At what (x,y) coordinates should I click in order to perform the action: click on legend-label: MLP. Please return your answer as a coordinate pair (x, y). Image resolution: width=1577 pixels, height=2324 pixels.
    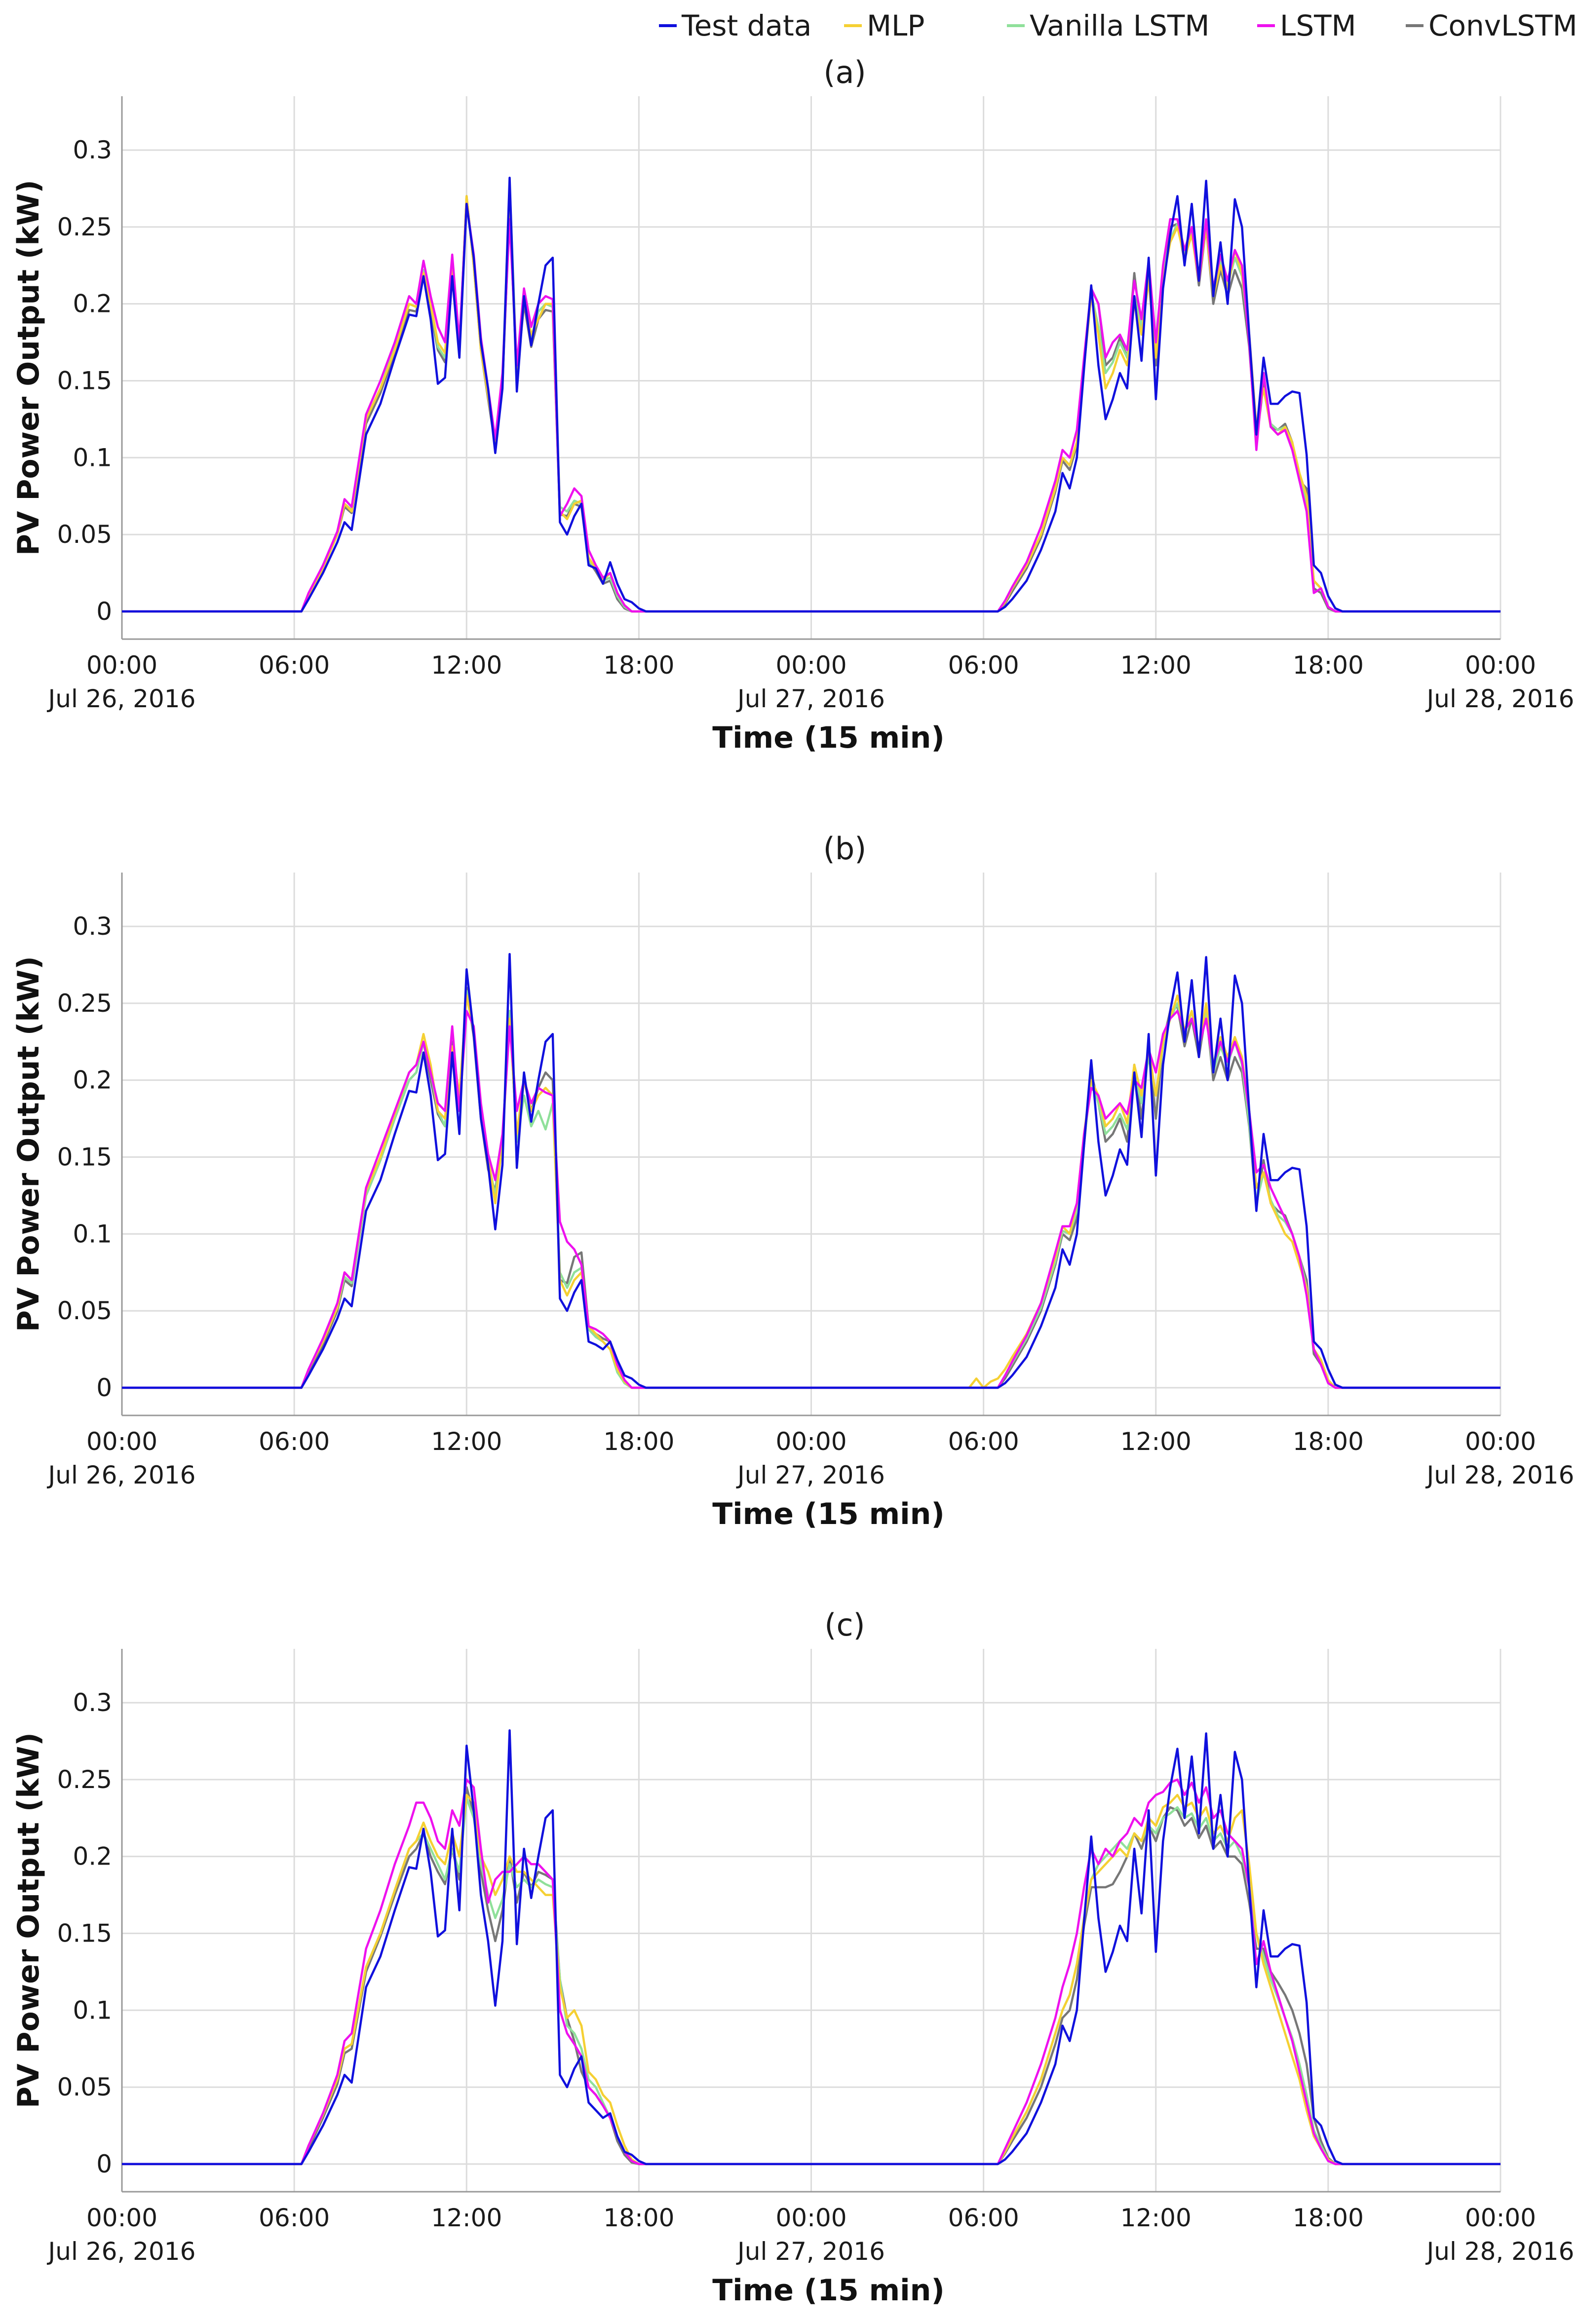
    Looking at the image, I should click on (895, 25).